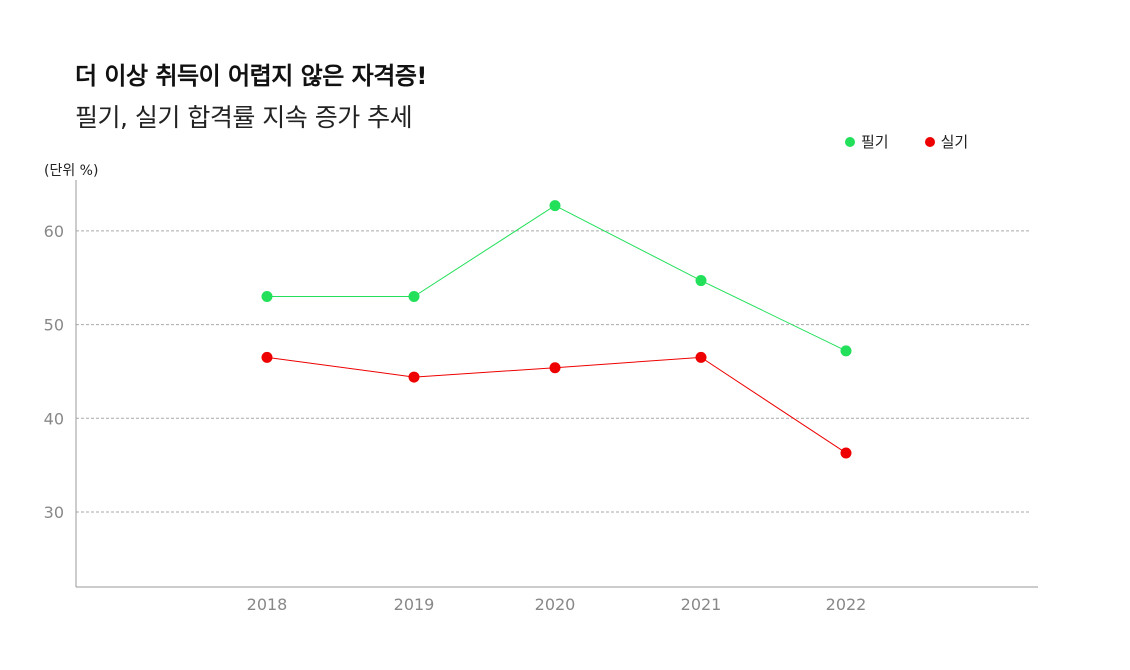 The width and height of the screenshot is (1130, 670). I want to click on x-tick-label-2020: 2020, so click(555, 604).